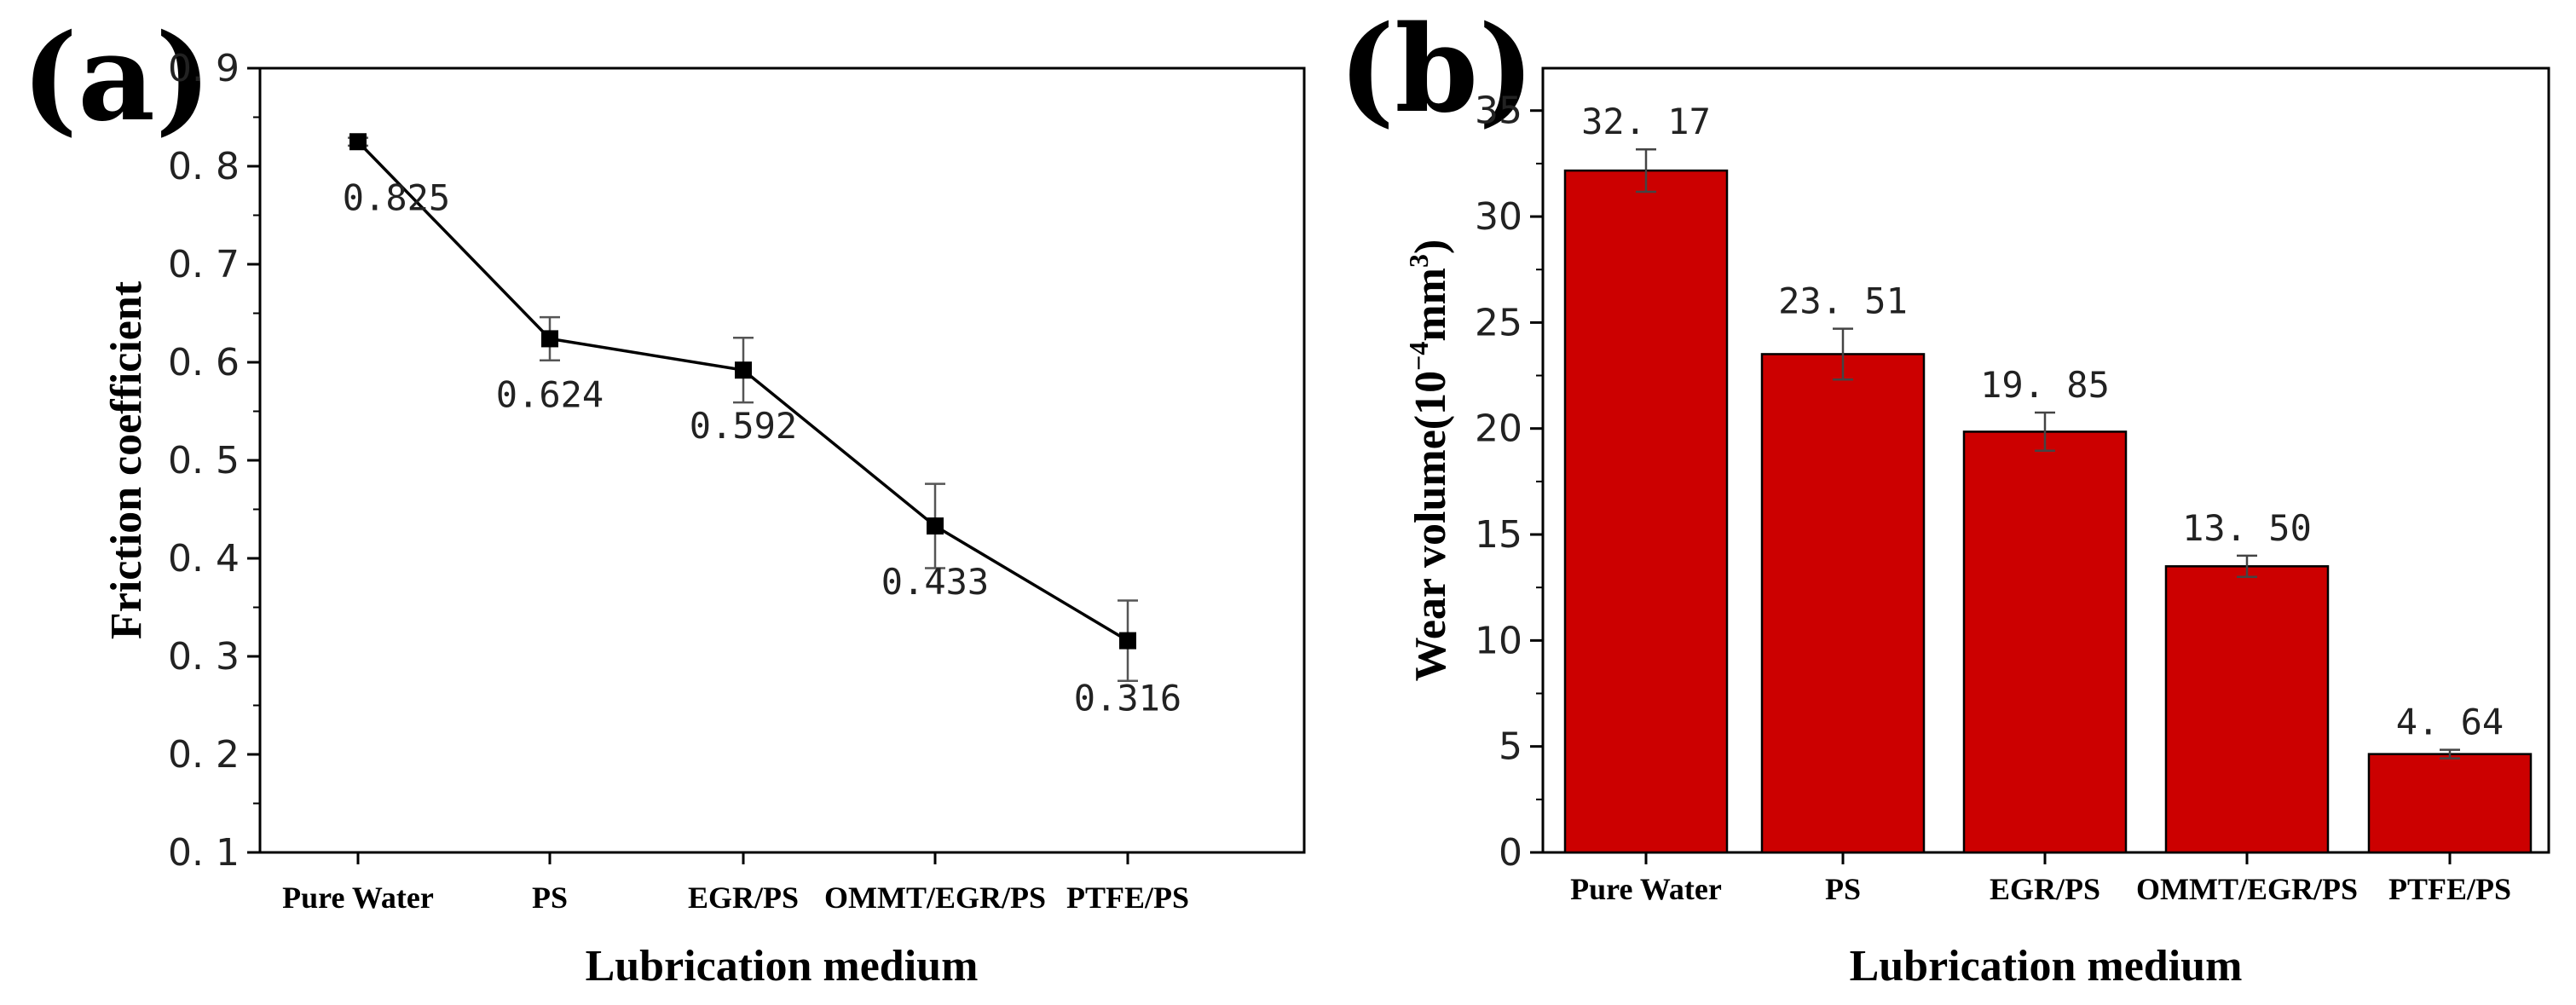  What do you see at coordinates (550, 898) in the screenshot?
I see `panel-a-x-tick-label: PS` at bounding box center [550, 898].